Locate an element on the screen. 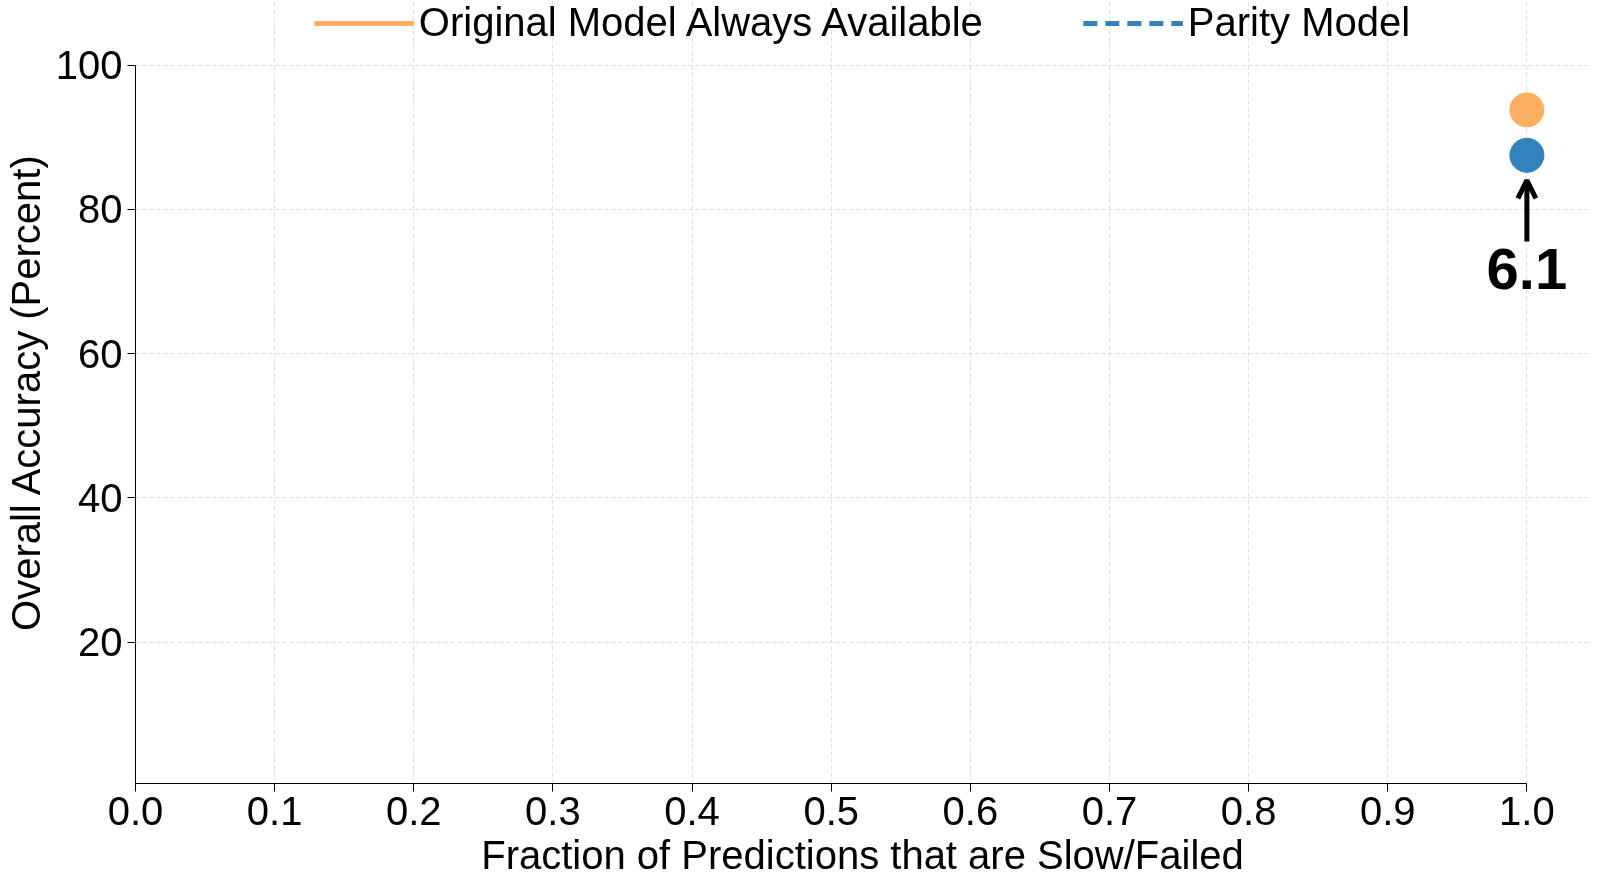 The height and width of the screenshot is (879, 1599). legend-label: Original Model Always Available is located at coordinates (700, 22).